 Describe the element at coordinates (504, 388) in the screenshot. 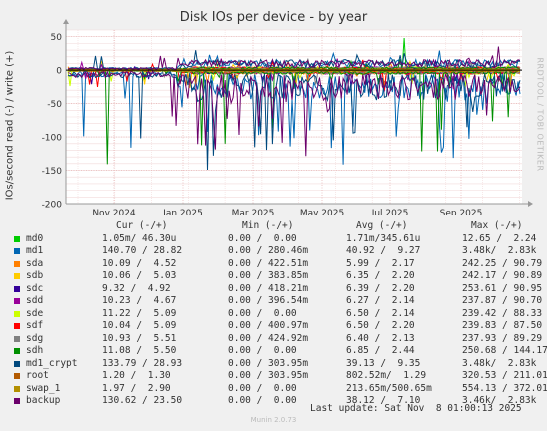

I see `legend-max-value: 554.13 / 372.01` at that location.